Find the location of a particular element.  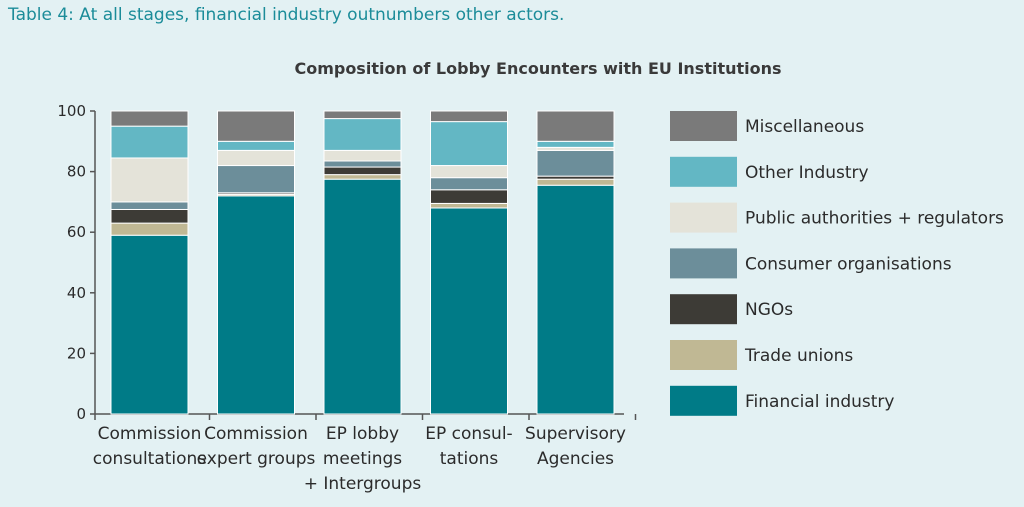

y-tick-label: 60 is located at coordinates (76, 232).